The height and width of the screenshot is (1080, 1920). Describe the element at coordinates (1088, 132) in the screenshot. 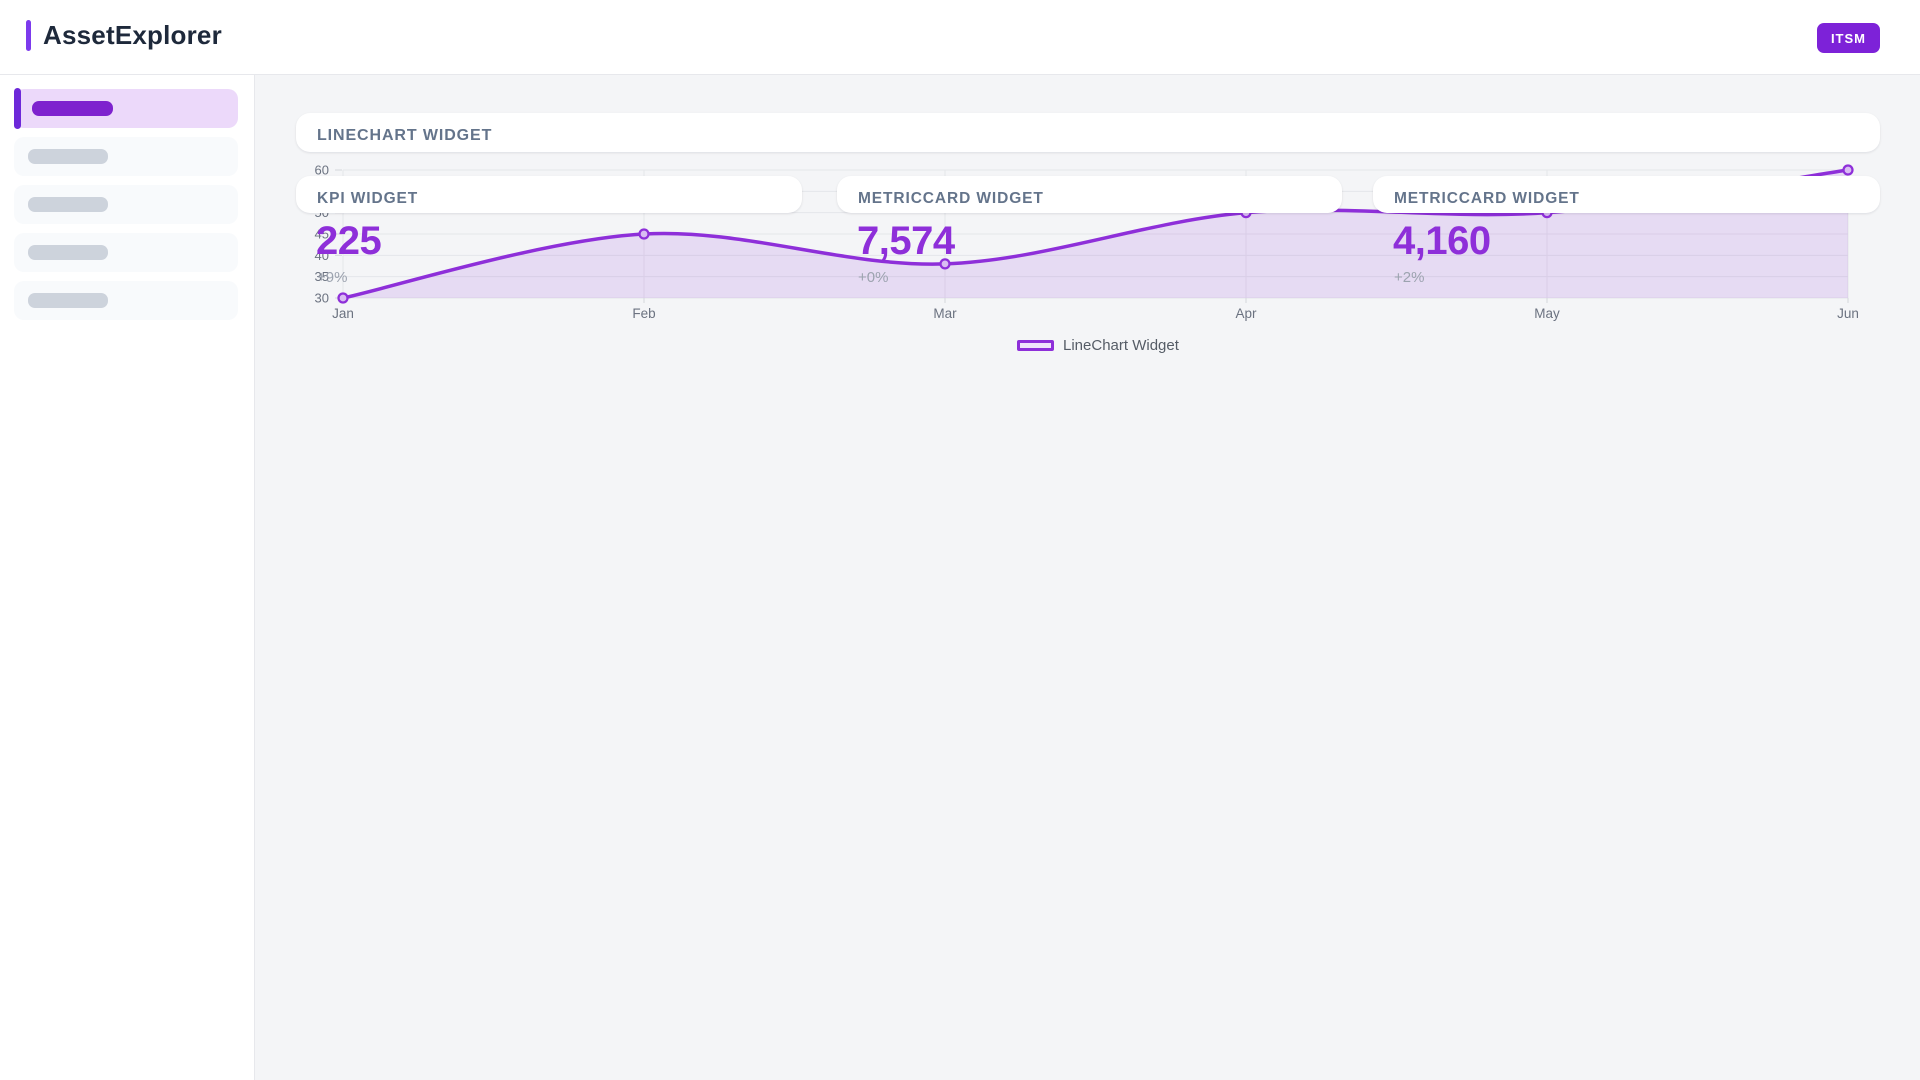

I see `widget-card-linechart: LINECHART WIDGET` at that location.